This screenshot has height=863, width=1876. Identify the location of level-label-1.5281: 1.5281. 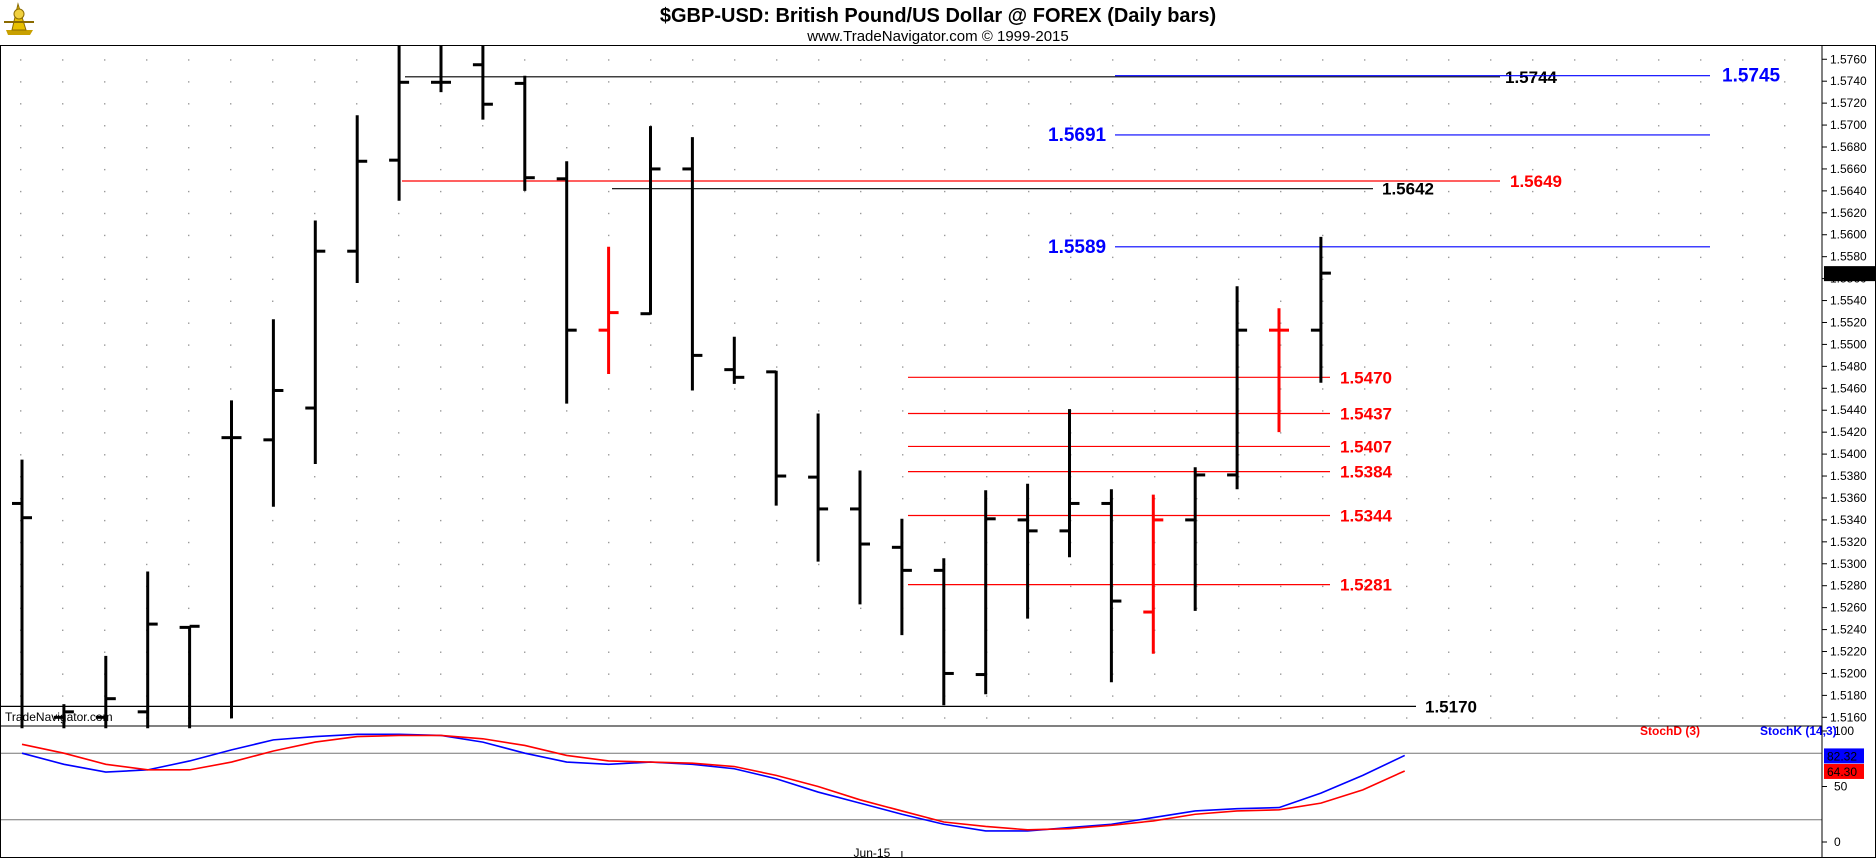
(1366, 585).